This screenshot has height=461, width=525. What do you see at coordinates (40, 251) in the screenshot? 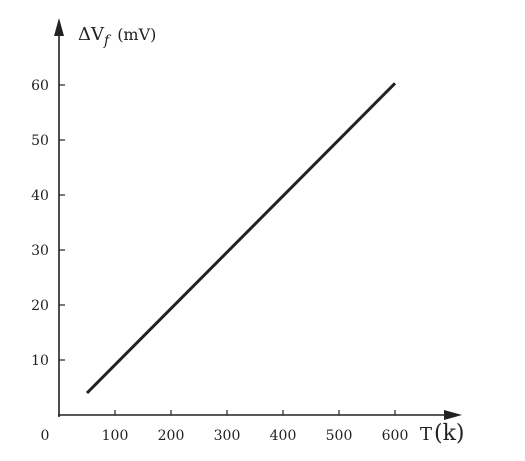
I see `y-tick-label: 30` at bounding box center [40, 251].